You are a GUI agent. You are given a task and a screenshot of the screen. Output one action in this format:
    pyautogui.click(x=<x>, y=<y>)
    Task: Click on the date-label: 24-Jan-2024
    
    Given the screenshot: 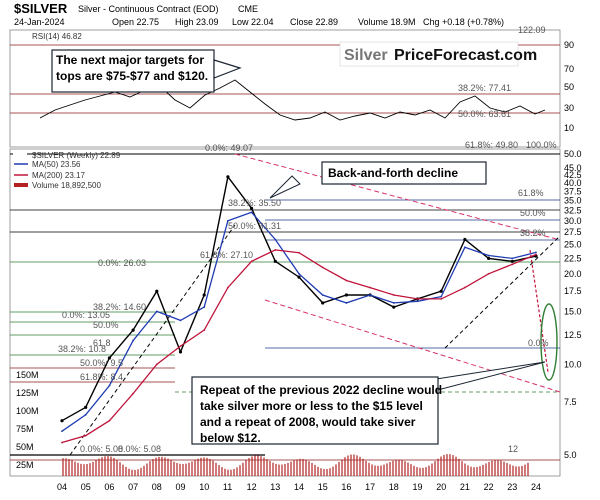 What is the action you would take?
    pyautogui.click(x=39, y=22)
    